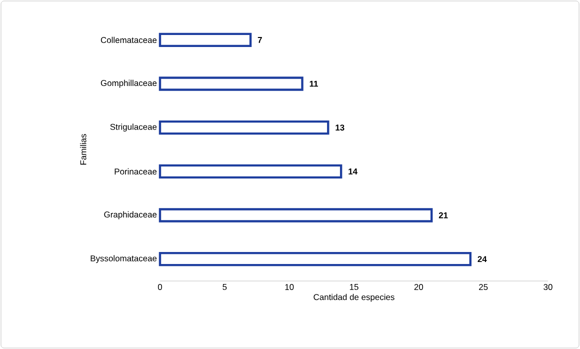 This screenshot has height=349, width=580. I want to click on y-tick-label: Porinaceae, so click(135, 171).